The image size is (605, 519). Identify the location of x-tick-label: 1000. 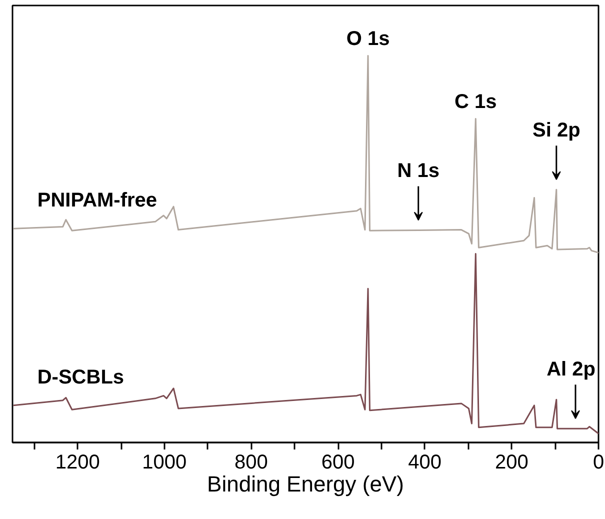
(164, 463).